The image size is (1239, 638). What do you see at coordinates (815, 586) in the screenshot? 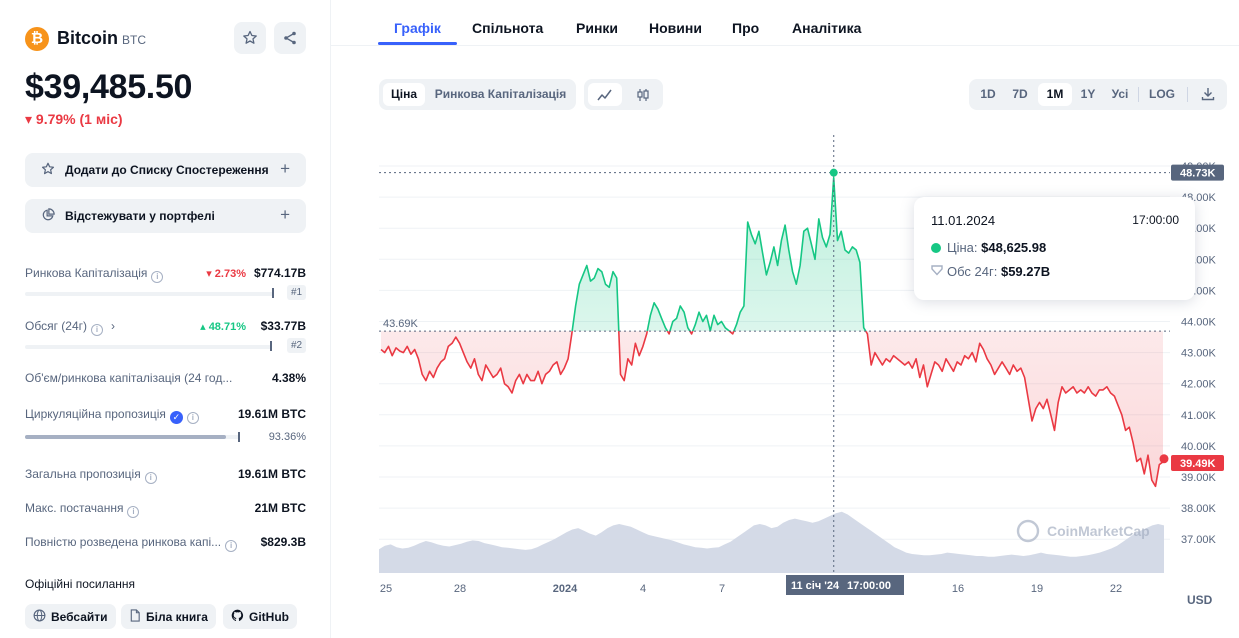
I see `hover-date-label: 11 січ '24` at bounding box center [815, 586].